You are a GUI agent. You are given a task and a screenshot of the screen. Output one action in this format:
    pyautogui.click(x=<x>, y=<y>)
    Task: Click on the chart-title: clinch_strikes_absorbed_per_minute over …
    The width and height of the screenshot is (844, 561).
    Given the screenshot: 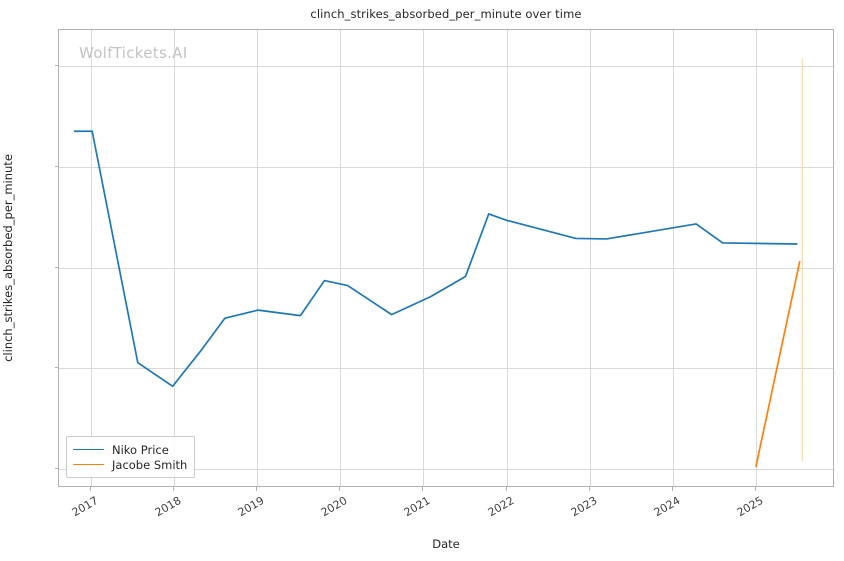 What is the action you would take?
    pyautogui.click(x=446, y=14)
    